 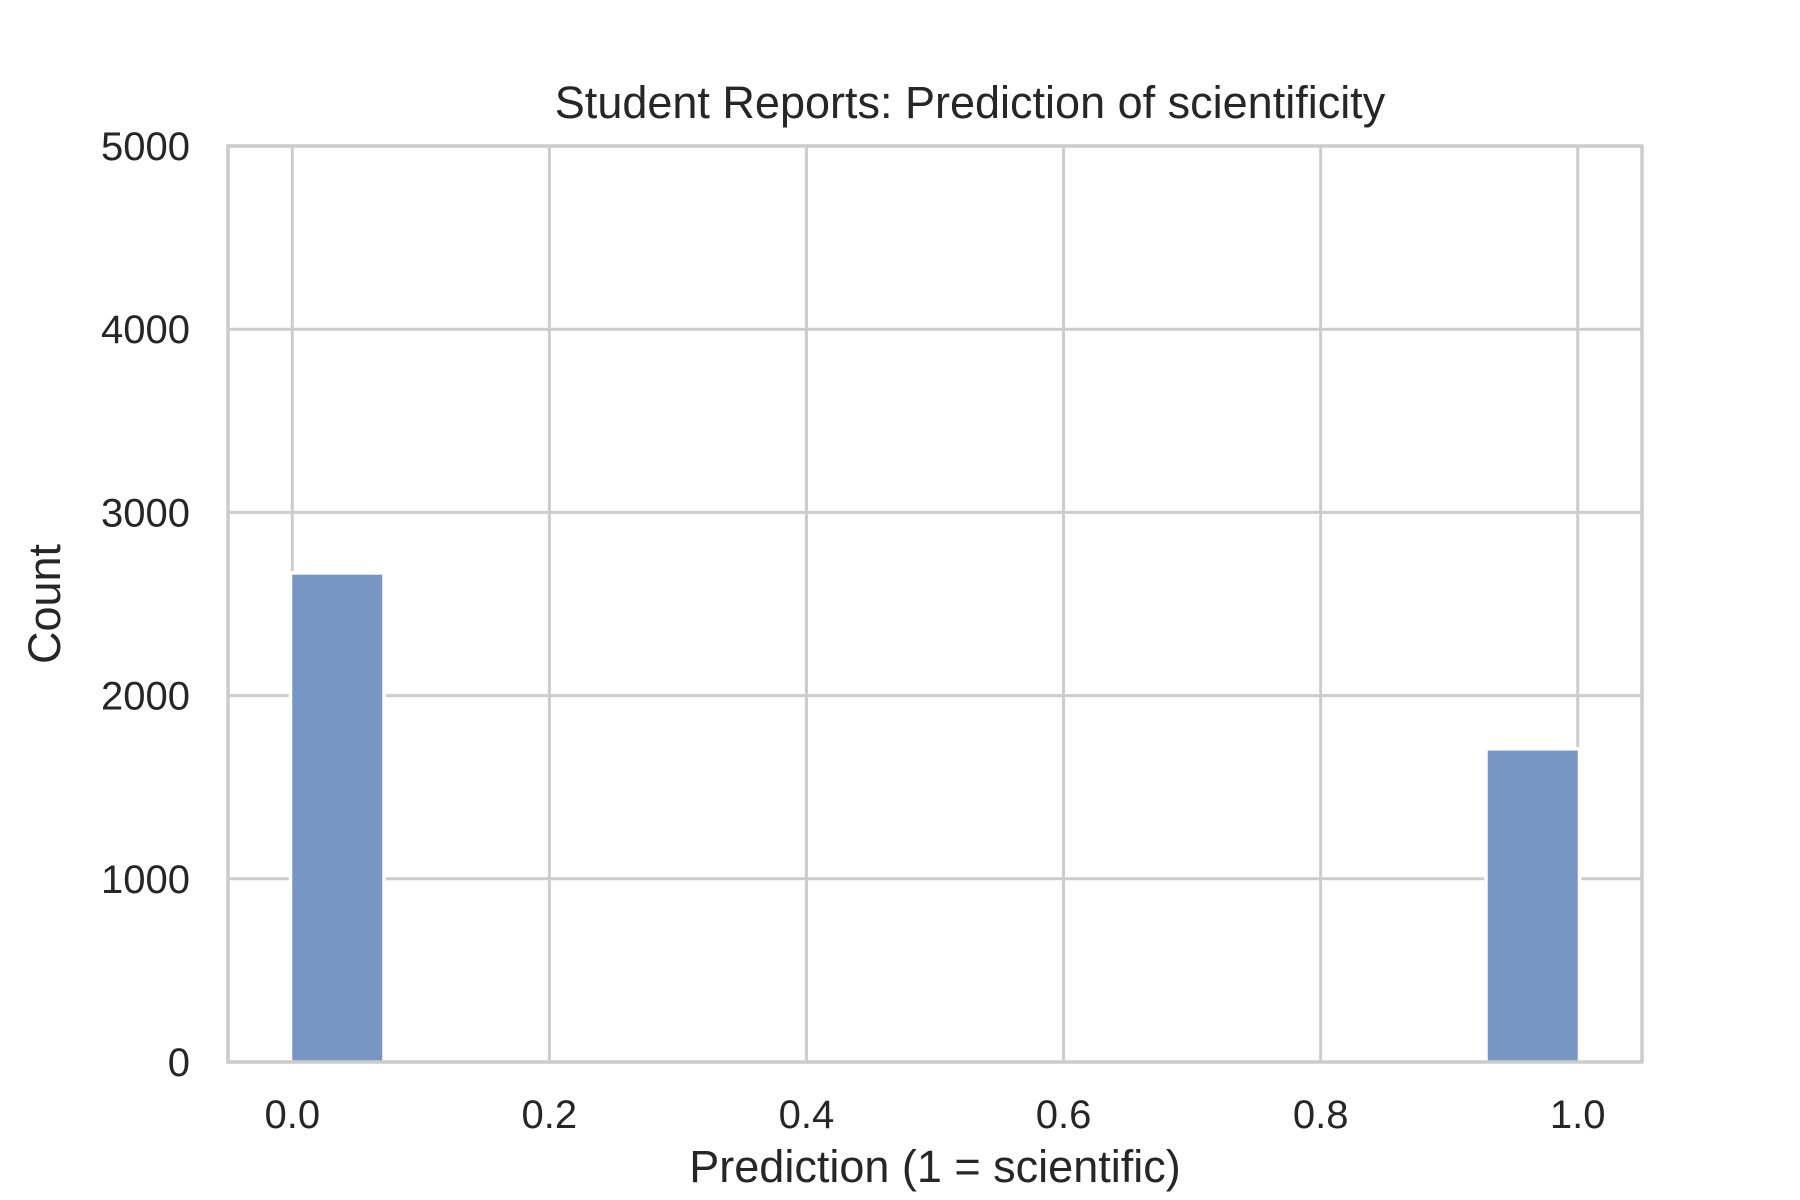 What do you see at coordinates (1064, 1115) in the screenshot?
I see `x-tick-label: 0.6` at bounding box center [1064, 1115].